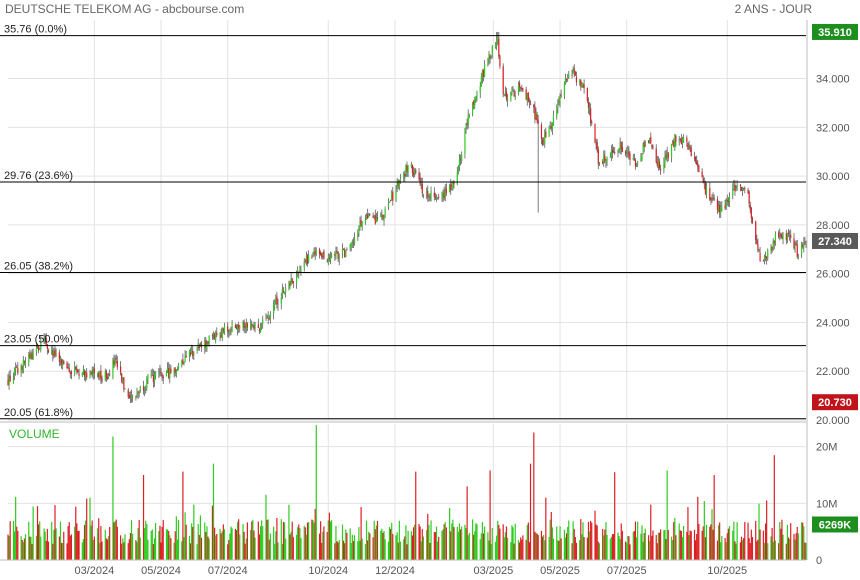  I want to click on low-badge: 20.730, so click(835, 403).